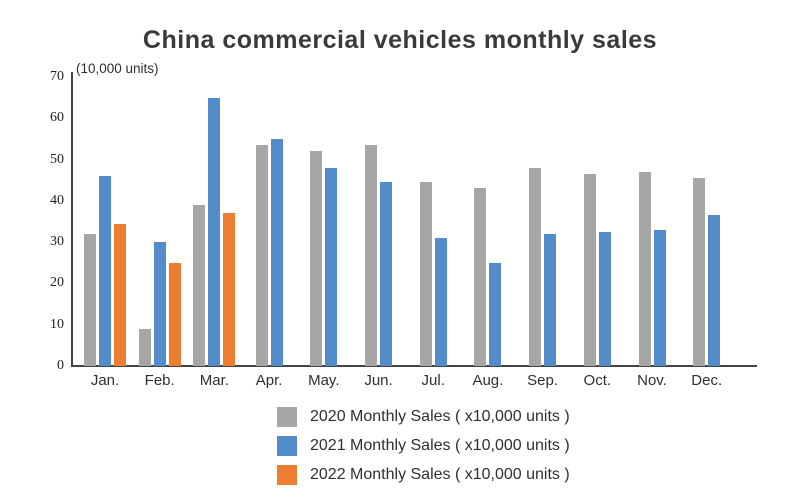 The height and width of the screenshot is (497, 800). I want to click on bar-2020-apr, so click(261, 255).